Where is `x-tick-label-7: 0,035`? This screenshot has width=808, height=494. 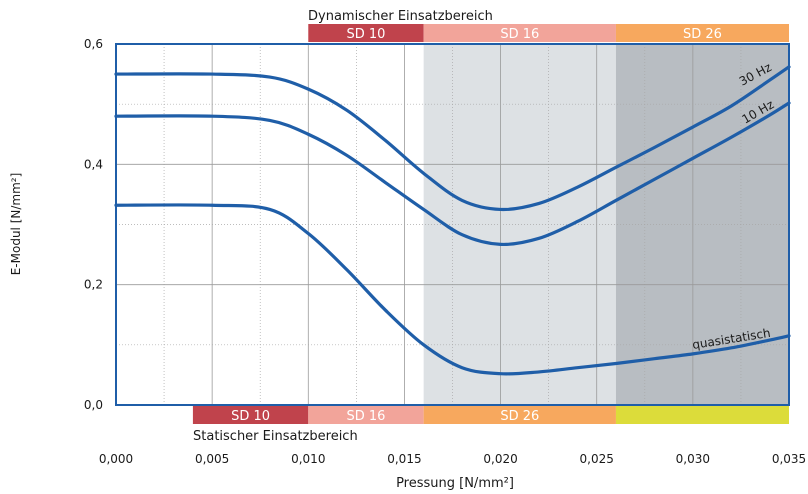
x-tick-label-7: 0,035 is located at coordinates (789, 459).